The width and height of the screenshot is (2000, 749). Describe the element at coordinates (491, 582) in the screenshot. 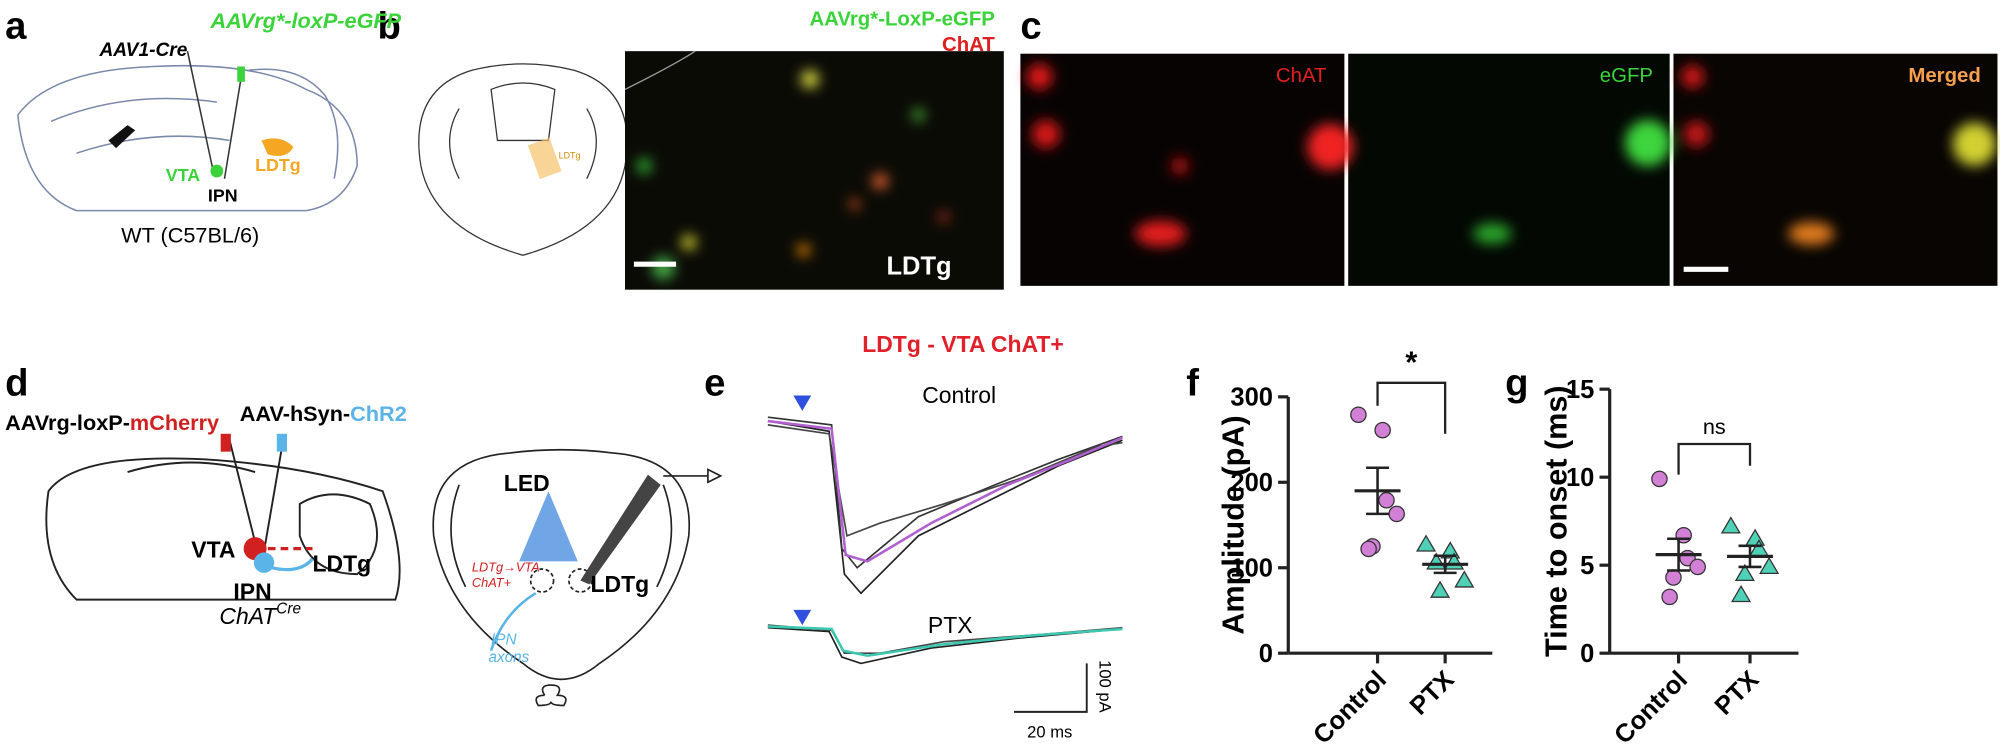

I see `label: ChAT+` at that location.